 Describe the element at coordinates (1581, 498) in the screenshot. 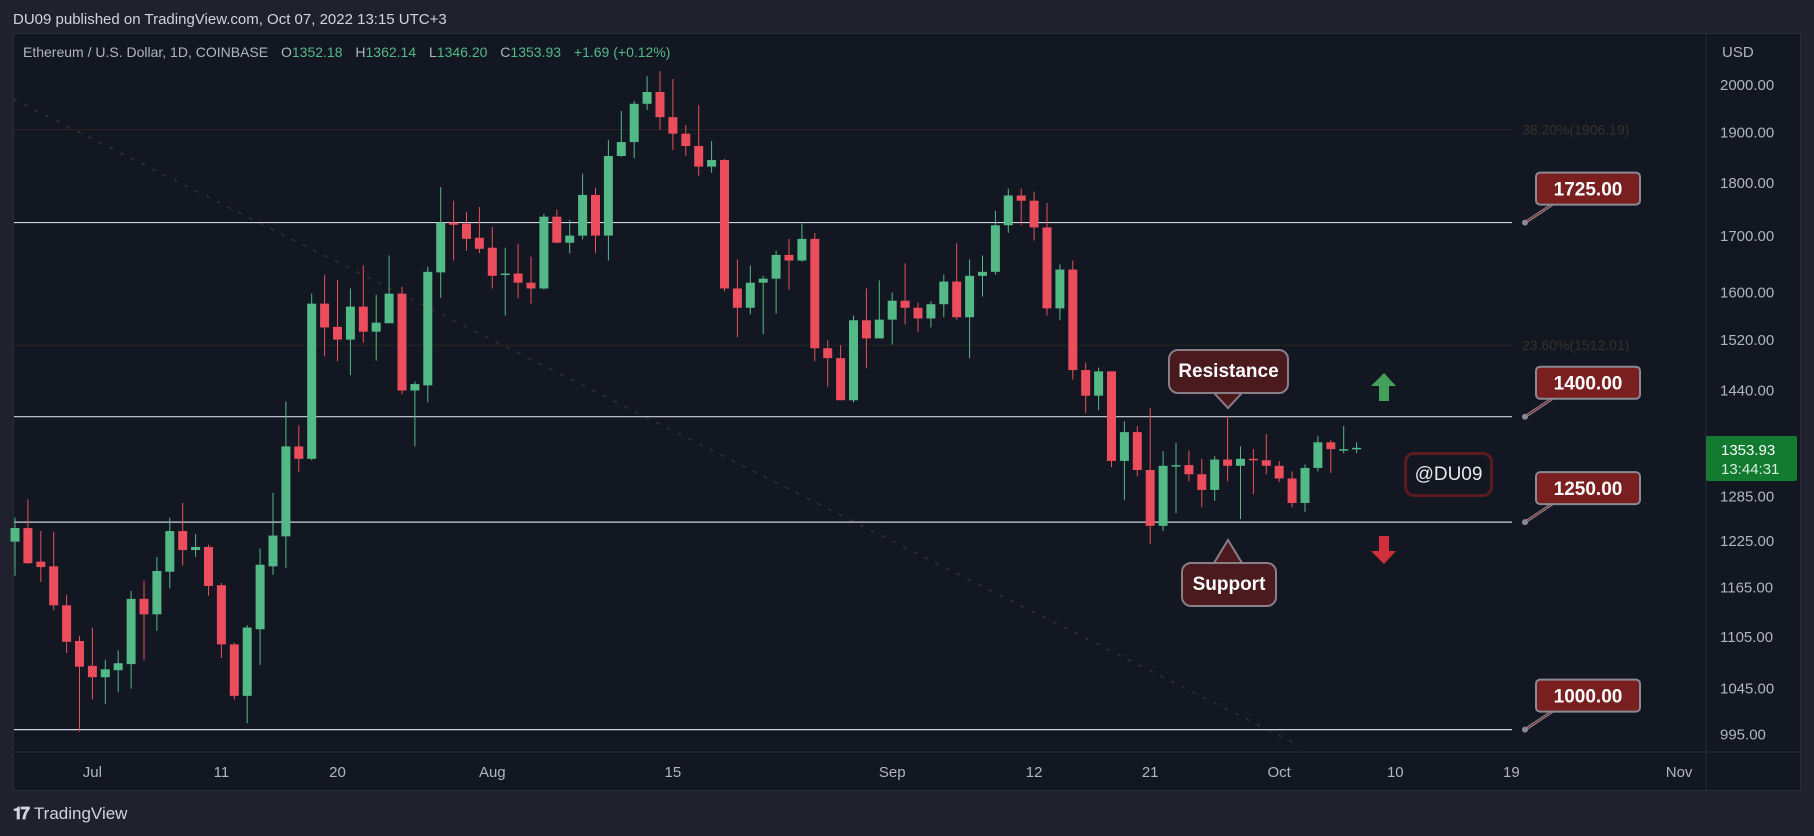

I see `level-label: 1250.00` at that location.